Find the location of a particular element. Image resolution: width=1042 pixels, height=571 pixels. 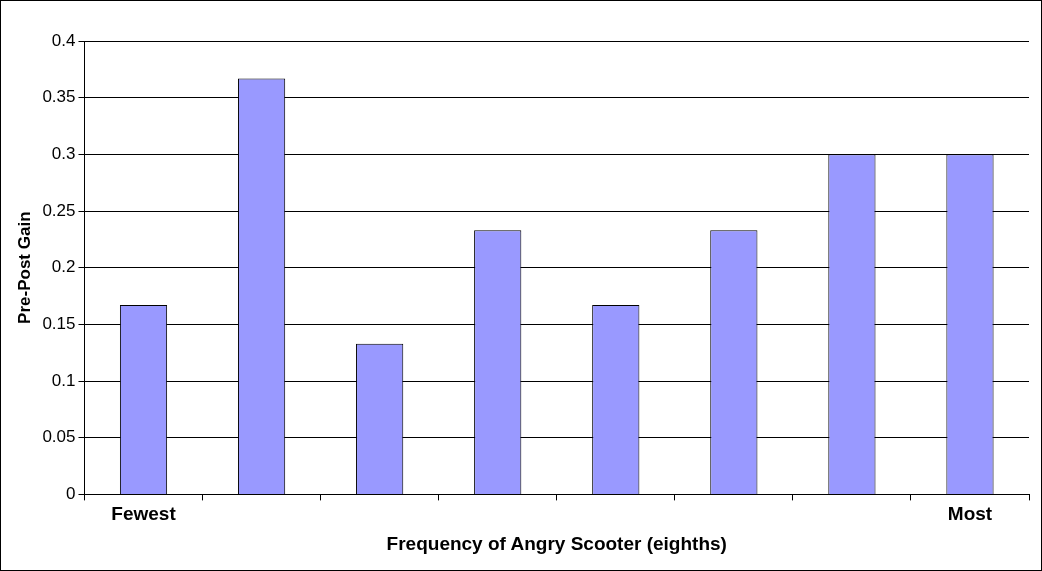

y-tick-label: 0.3 is located at coordinates (63, 154).